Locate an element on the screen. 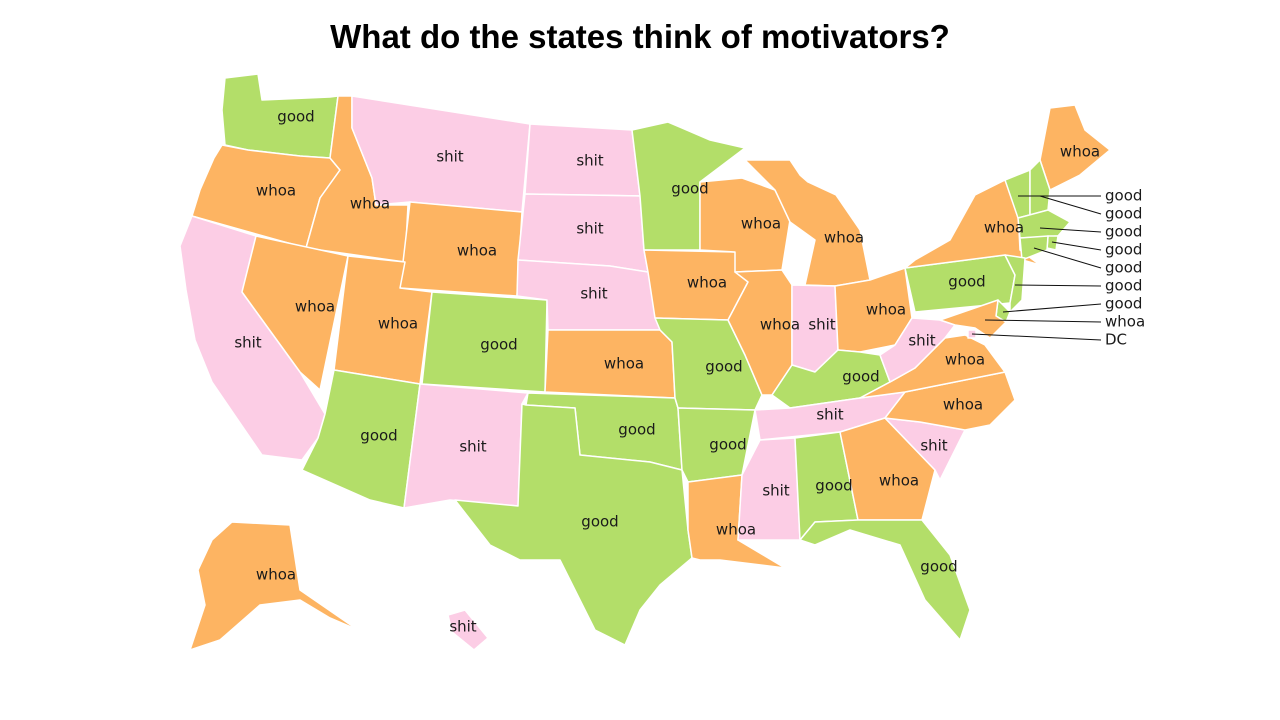 This screenshot has height=720, width=1280. state-label-ut: whoa is located at coordinates (398, 324).